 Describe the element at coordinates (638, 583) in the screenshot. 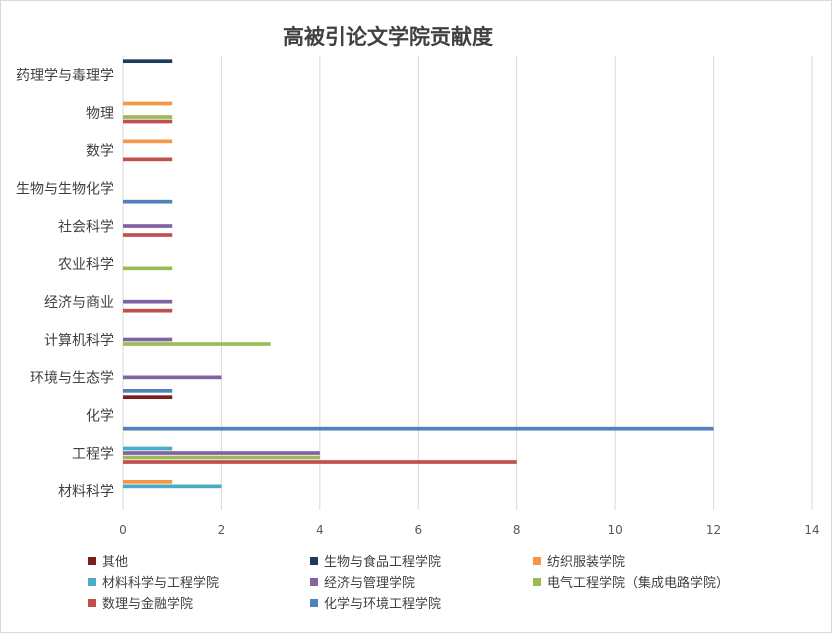

I see `legend-label: 电气工程学院（集成电路学院）` at that location.